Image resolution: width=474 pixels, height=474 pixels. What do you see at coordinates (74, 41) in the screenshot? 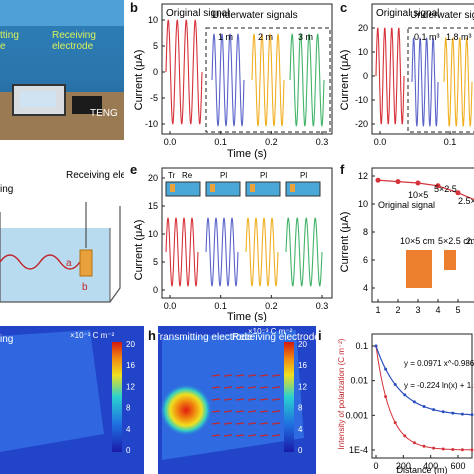
I see `photo-label-receiving: Receiving electrode` at bounding box center [74, 41].